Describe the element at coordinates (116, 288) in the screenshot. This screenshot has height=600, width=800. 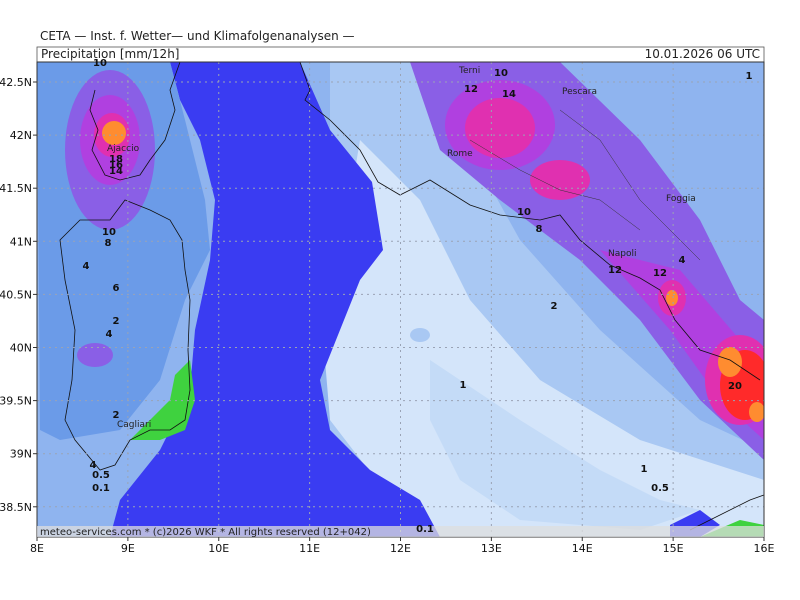
I see `contour-label: 6` at that location.